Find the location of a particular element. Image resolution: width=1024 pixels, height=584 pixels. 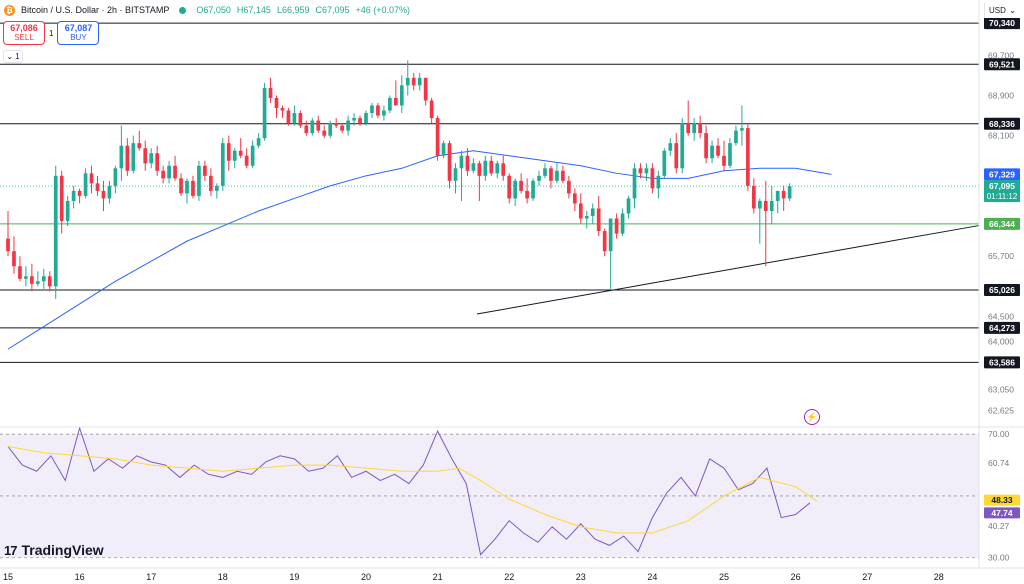

trendline-segment is located at coordinates (728, 270).